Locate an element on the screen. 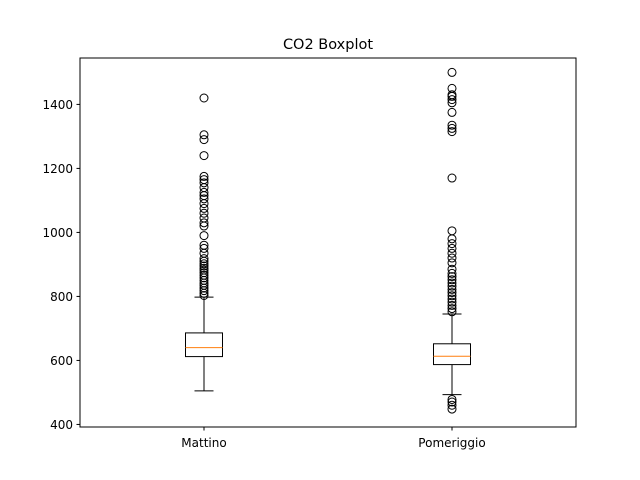 The height and width of the screenshot is (480, 640). y-tick-label-400: 400 is located at coordinates (61, 425).